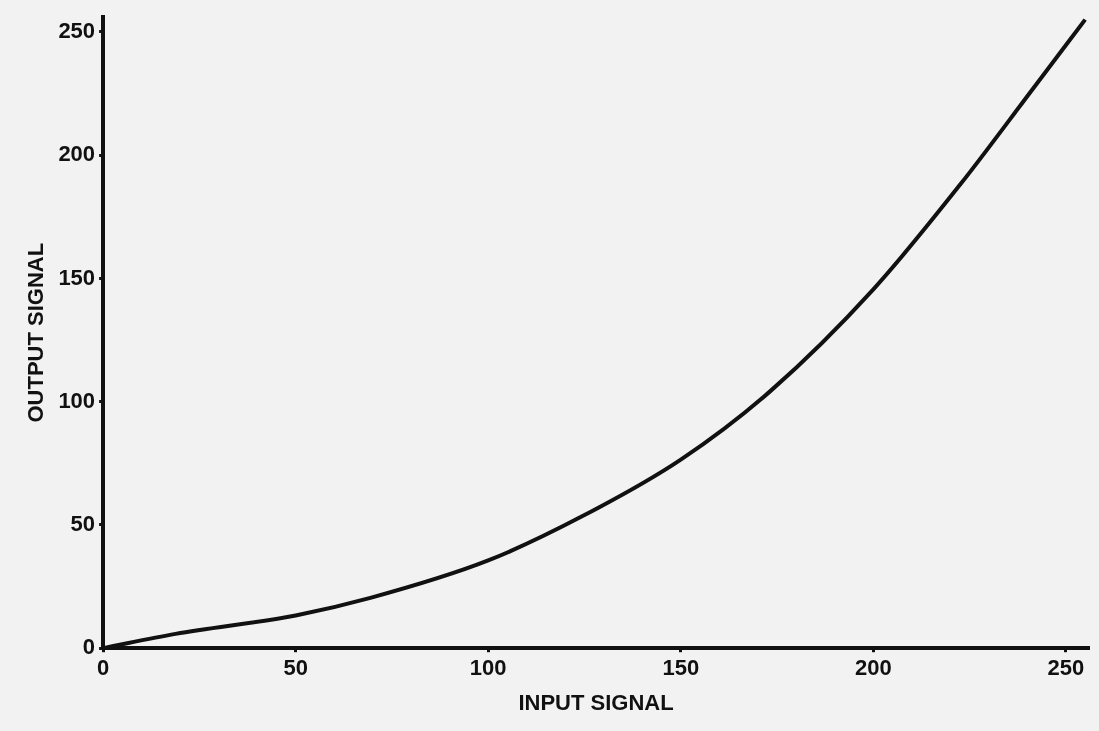  I want to click on y-tick-label: 150, so click(77, 277).